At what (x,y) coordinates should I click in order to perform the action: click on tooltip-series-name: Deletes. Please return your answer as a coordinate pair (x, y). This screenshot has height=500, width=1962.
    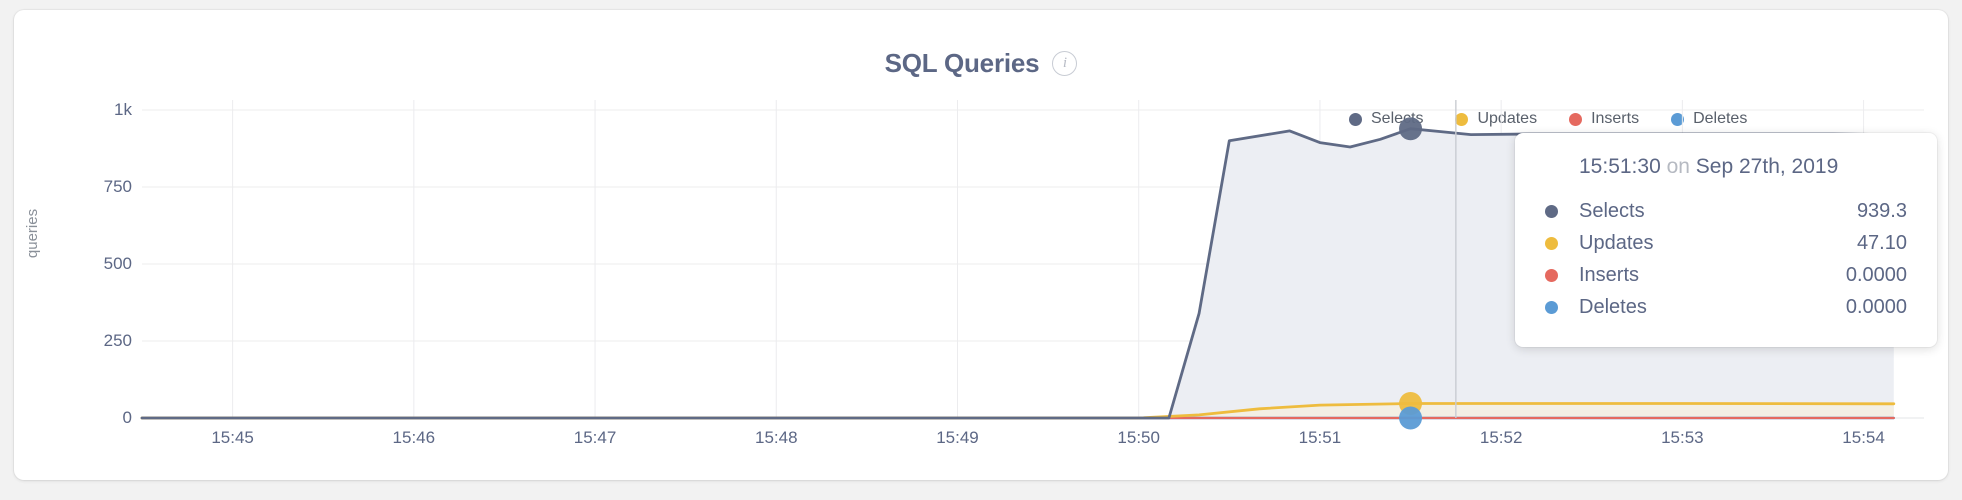
    Looking at the image, I should click on (1613, 306).